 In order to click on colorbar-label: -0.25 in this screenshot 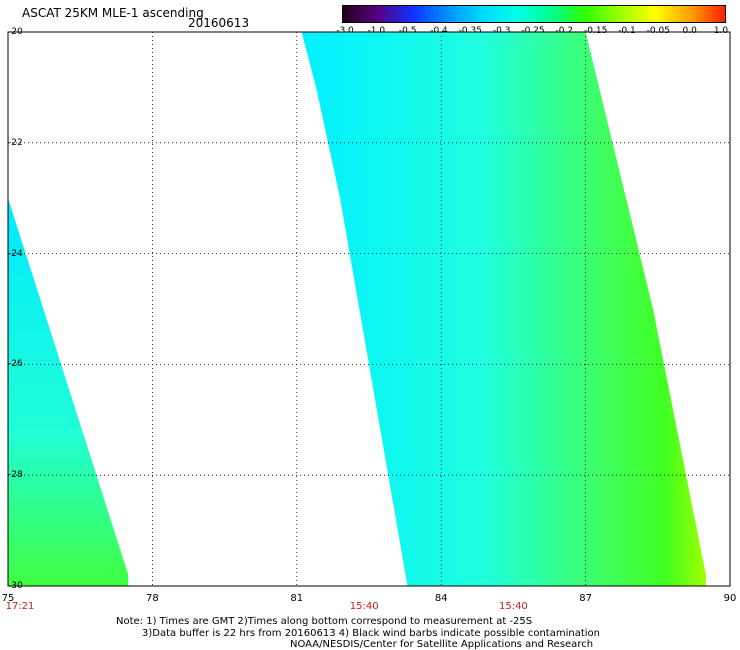, I will do `click(533, 31)`.